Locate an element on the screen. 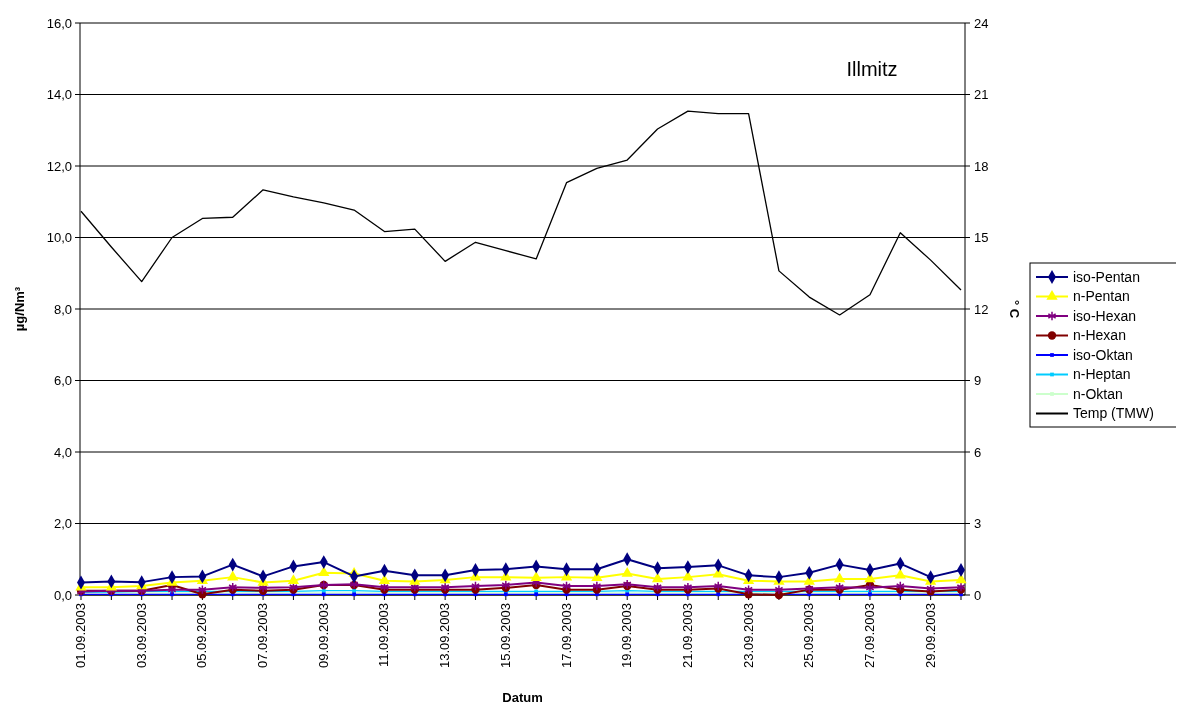 The width and height of the screenshot is (1184, 713). y-tick-label: 6,0 is located at coordinates (62, 381).